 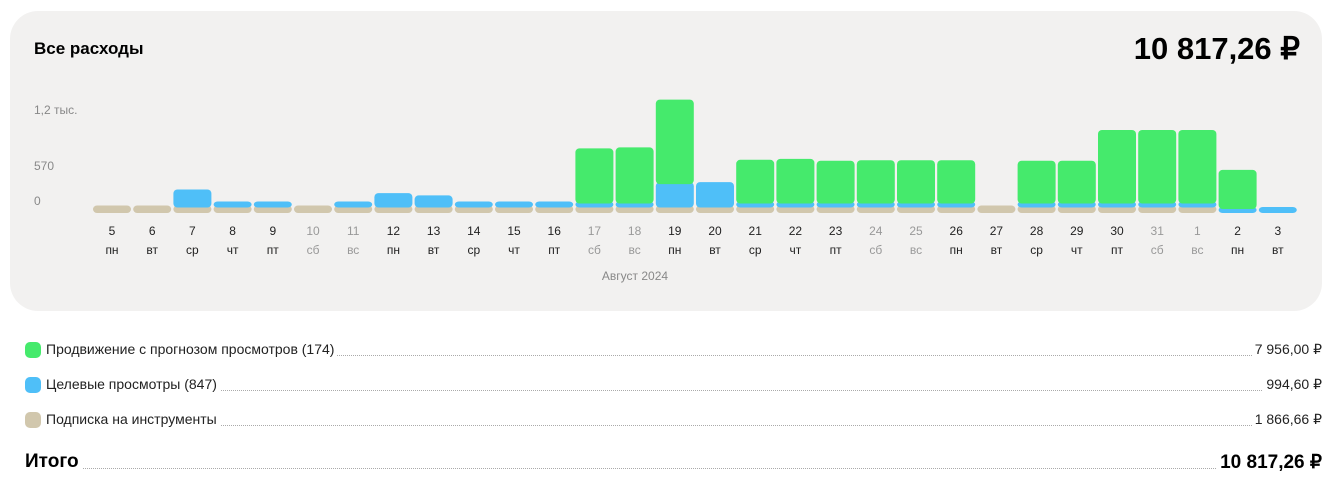 I want to click on x-tick-day: 31, so click(x=1158, y=231).